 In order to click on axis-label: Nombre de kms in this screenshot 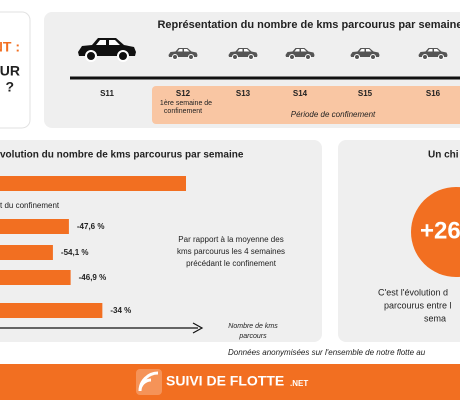, I will do `click(253, 326)`.